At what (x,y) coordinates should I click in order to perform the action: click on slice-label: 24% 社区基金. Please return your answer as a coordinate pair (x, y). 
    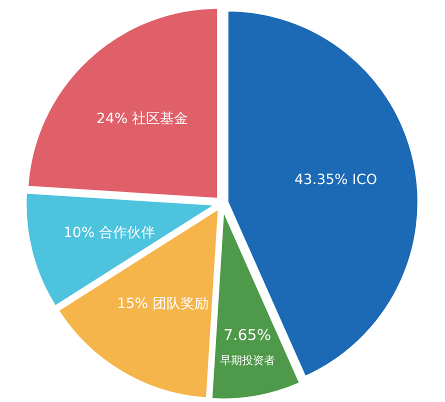
    Looking at the image, I should click on (142, 119).